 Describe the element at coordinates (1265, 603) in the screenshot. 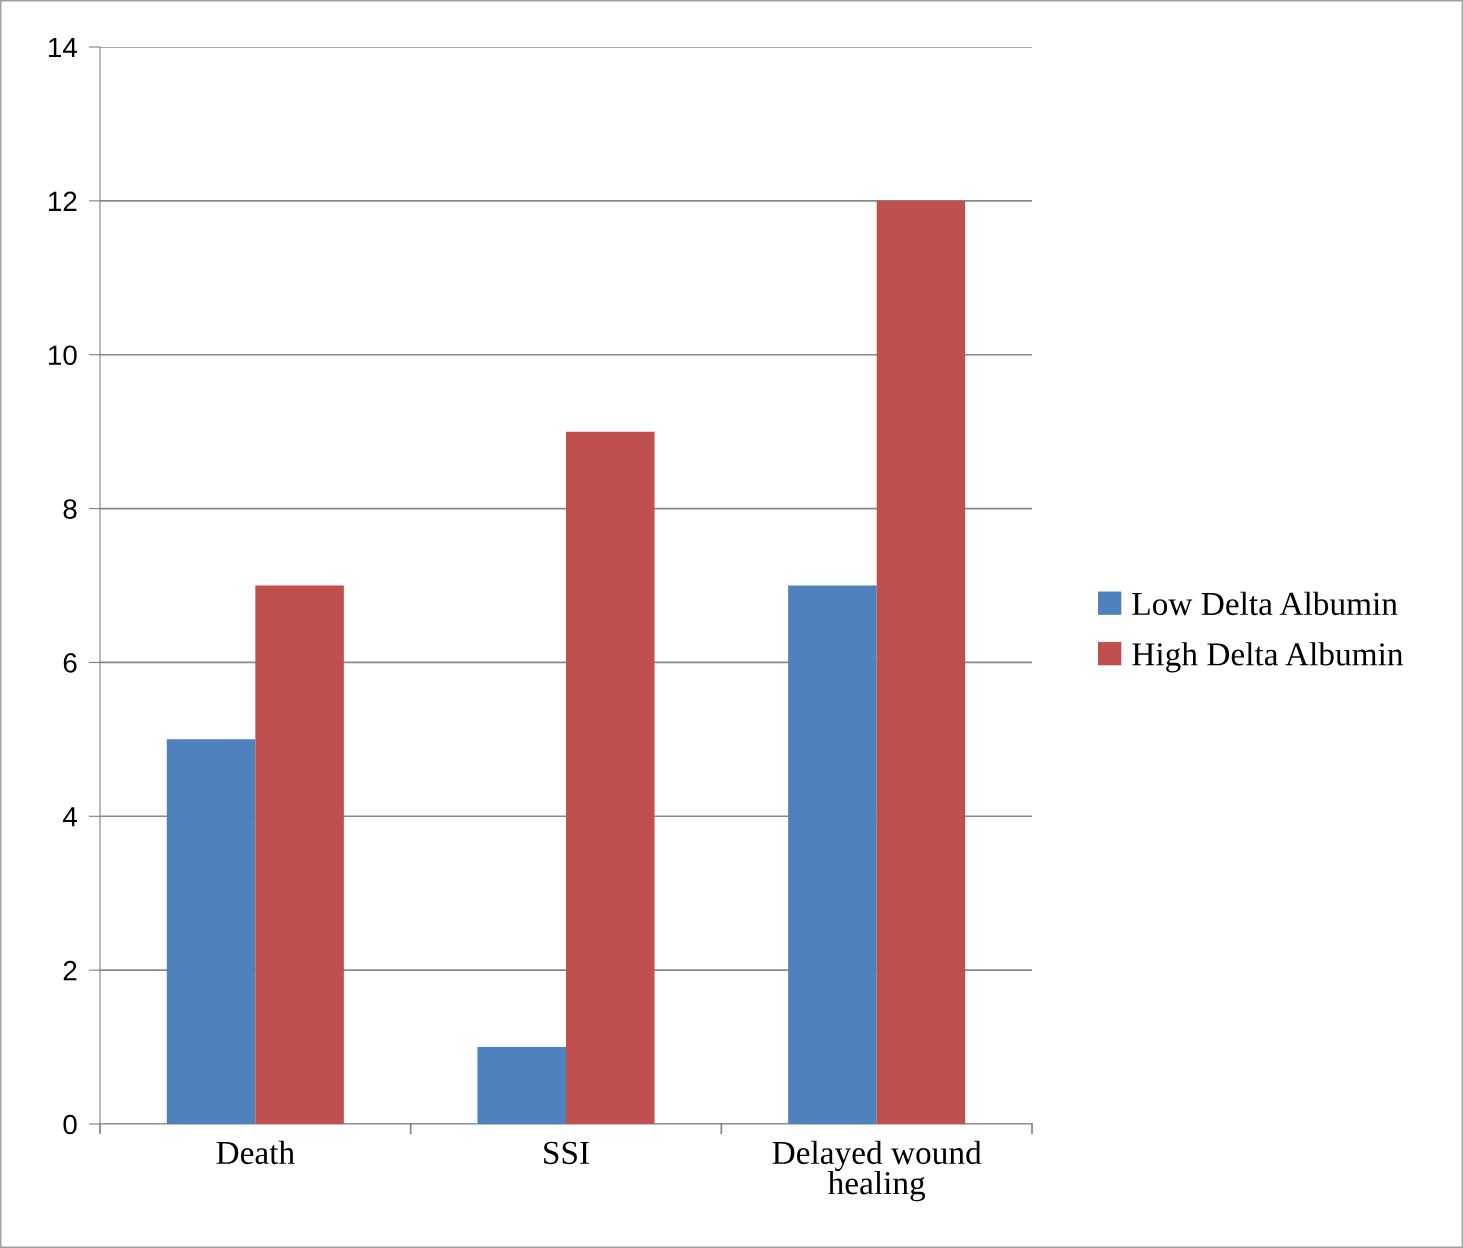

I see `legend-label: Low Delta Albumin` at that location.